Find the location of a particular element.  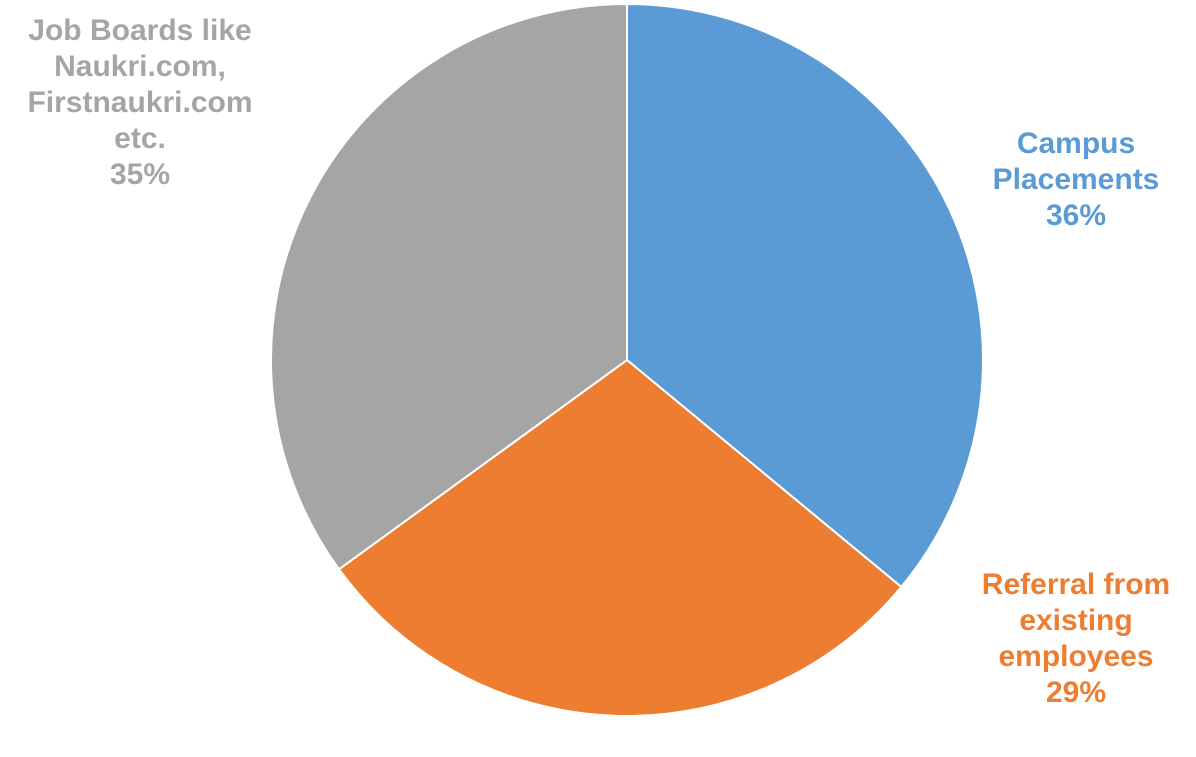

data-label-value: 29% is located at coordinates (1076, 692).